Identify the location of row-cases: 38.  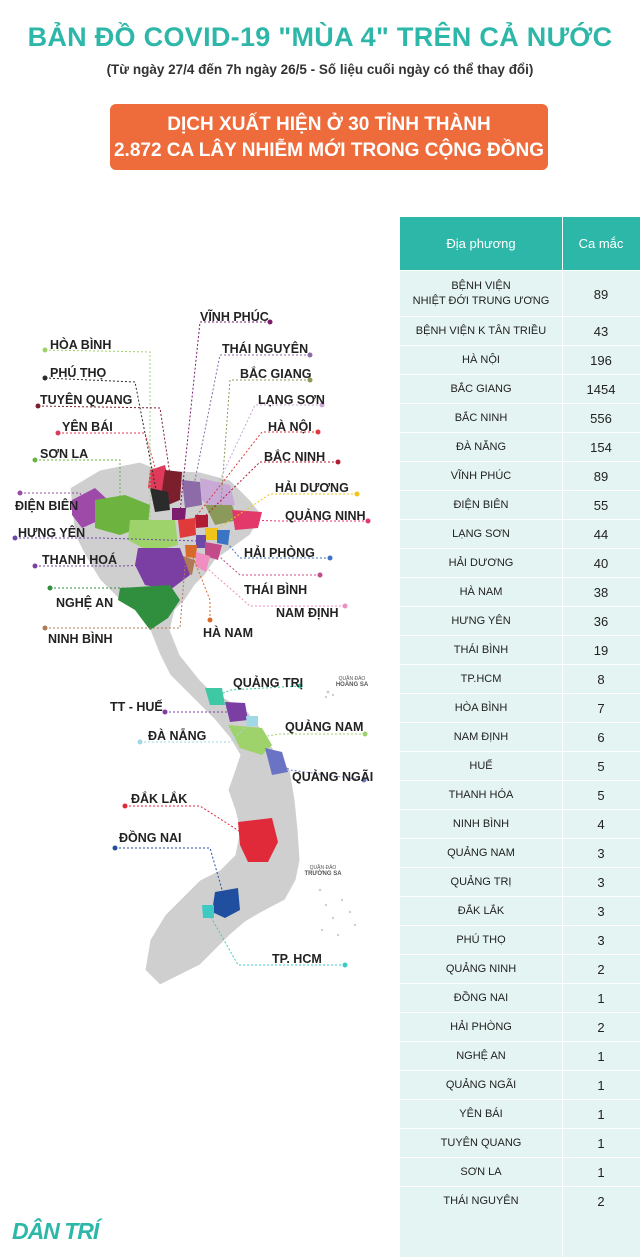
(601, 592).